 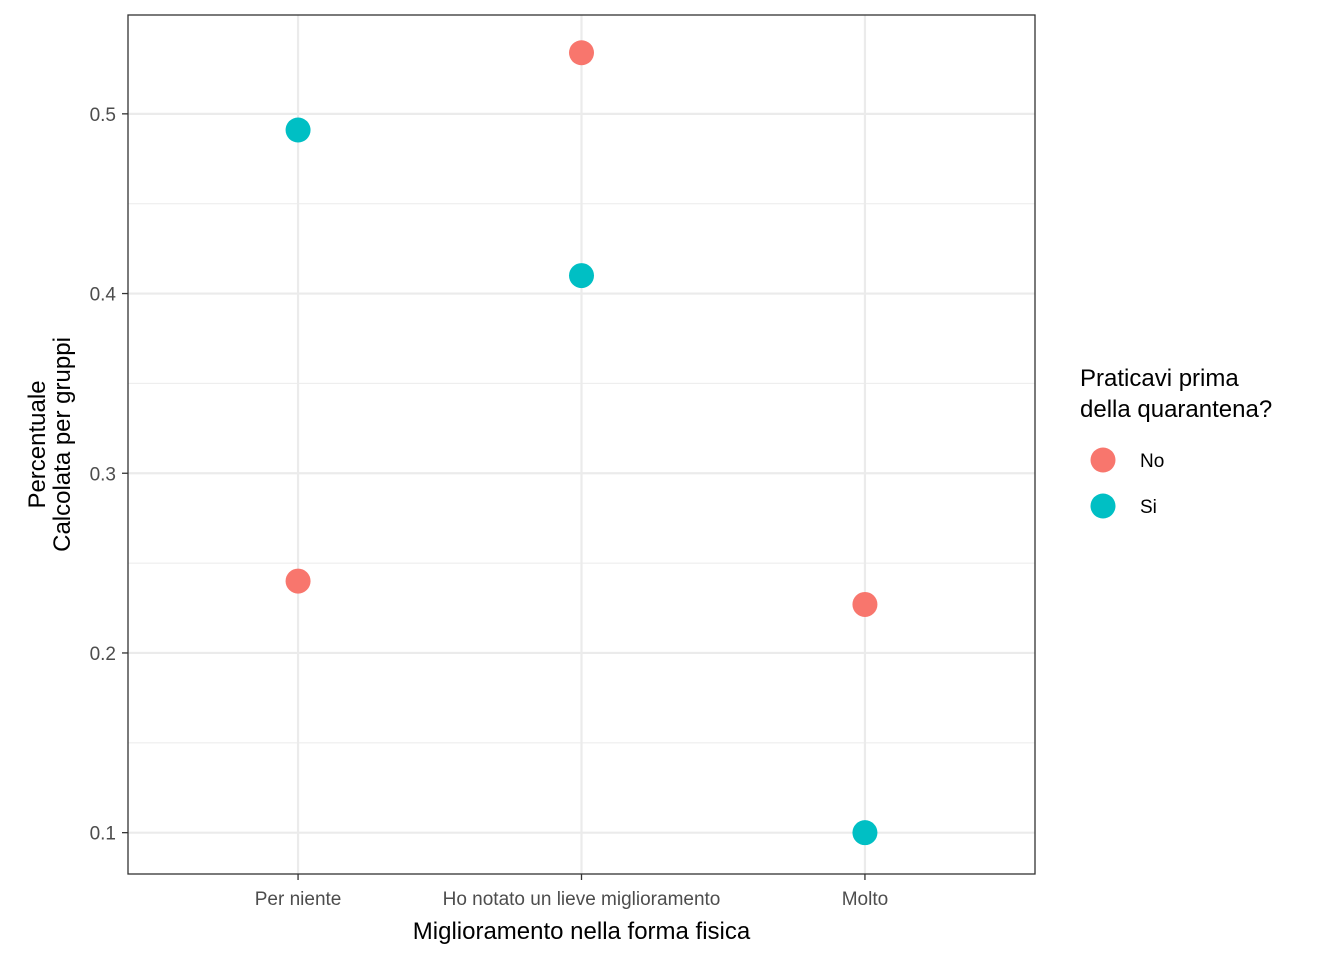 I want to click on legend-key-no, so click(x=1103, y=460).